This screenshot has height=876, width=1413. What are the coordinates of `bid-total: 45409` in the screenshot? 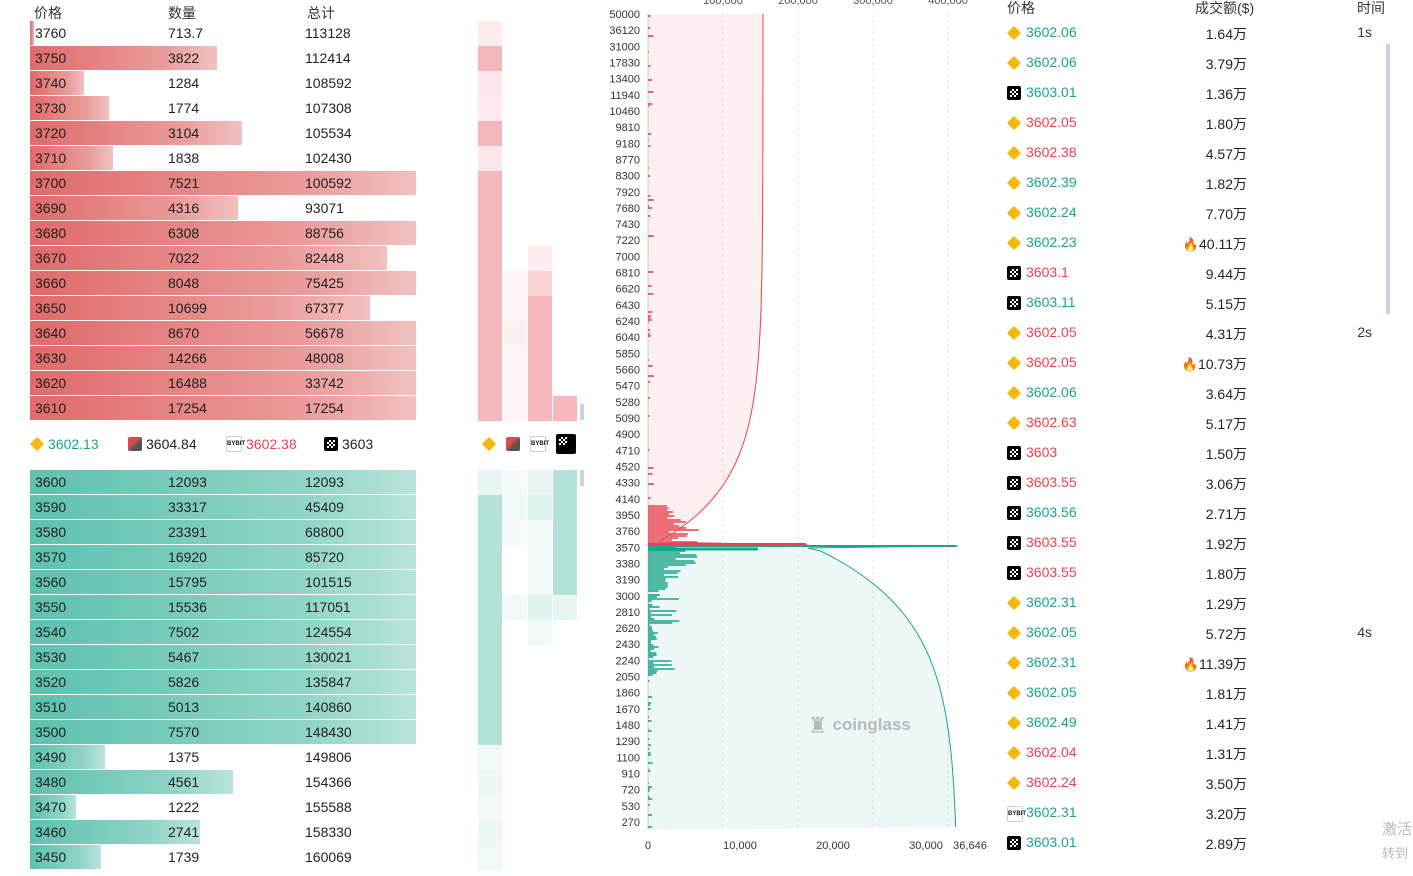 It's located at (324, 507).